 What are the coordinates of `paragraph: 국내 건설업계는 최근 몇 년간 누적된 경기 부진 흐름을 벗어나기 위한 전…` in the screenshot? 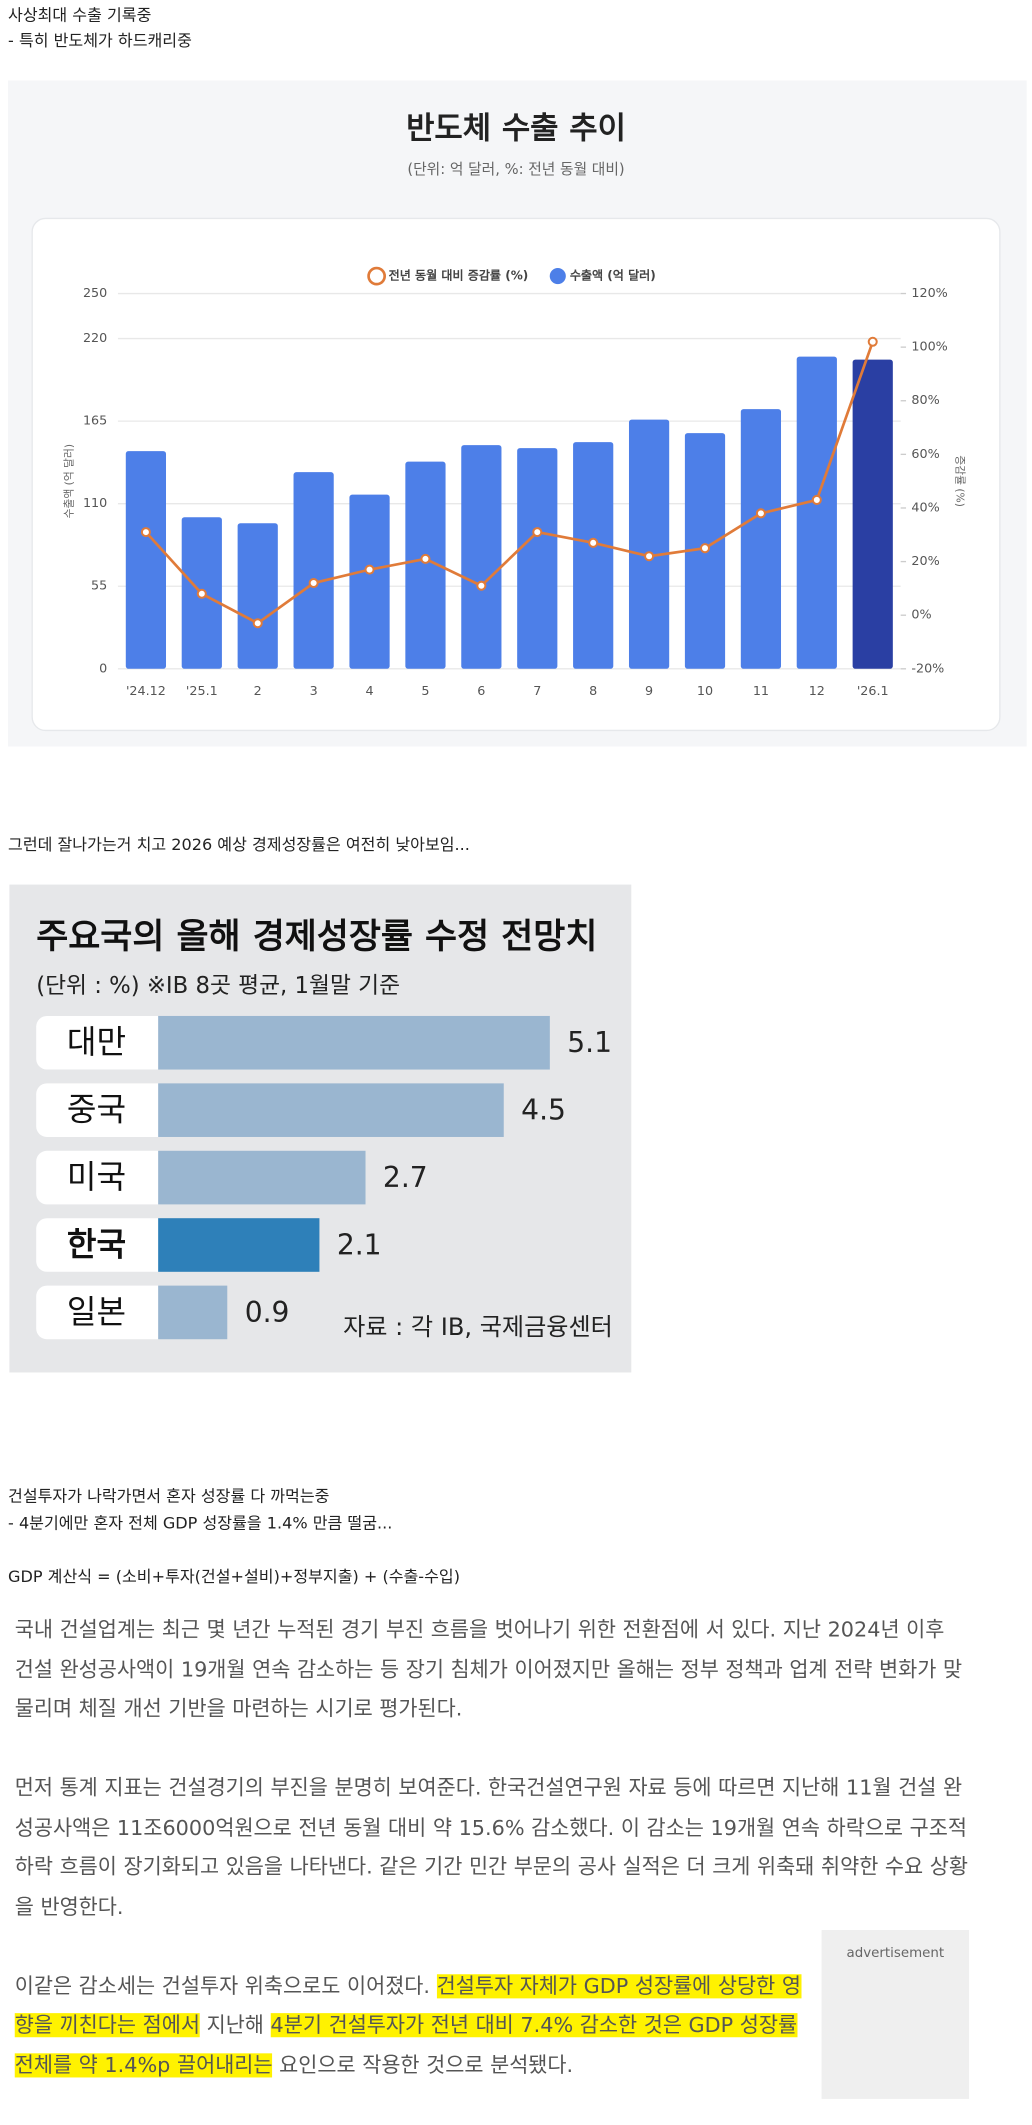 It's located at (492, 1670).